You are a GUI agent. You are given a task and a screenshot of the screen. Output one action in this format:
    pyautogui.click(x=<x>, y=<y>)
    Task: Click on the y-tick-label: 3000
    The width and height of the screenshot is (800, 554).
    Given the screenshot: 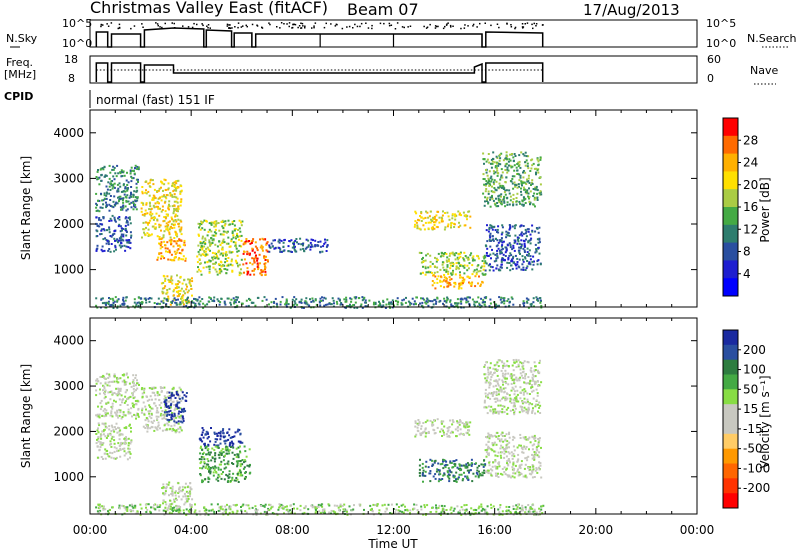 What is the action you would take?
    pyautogui.click(x=68, y=178)
    